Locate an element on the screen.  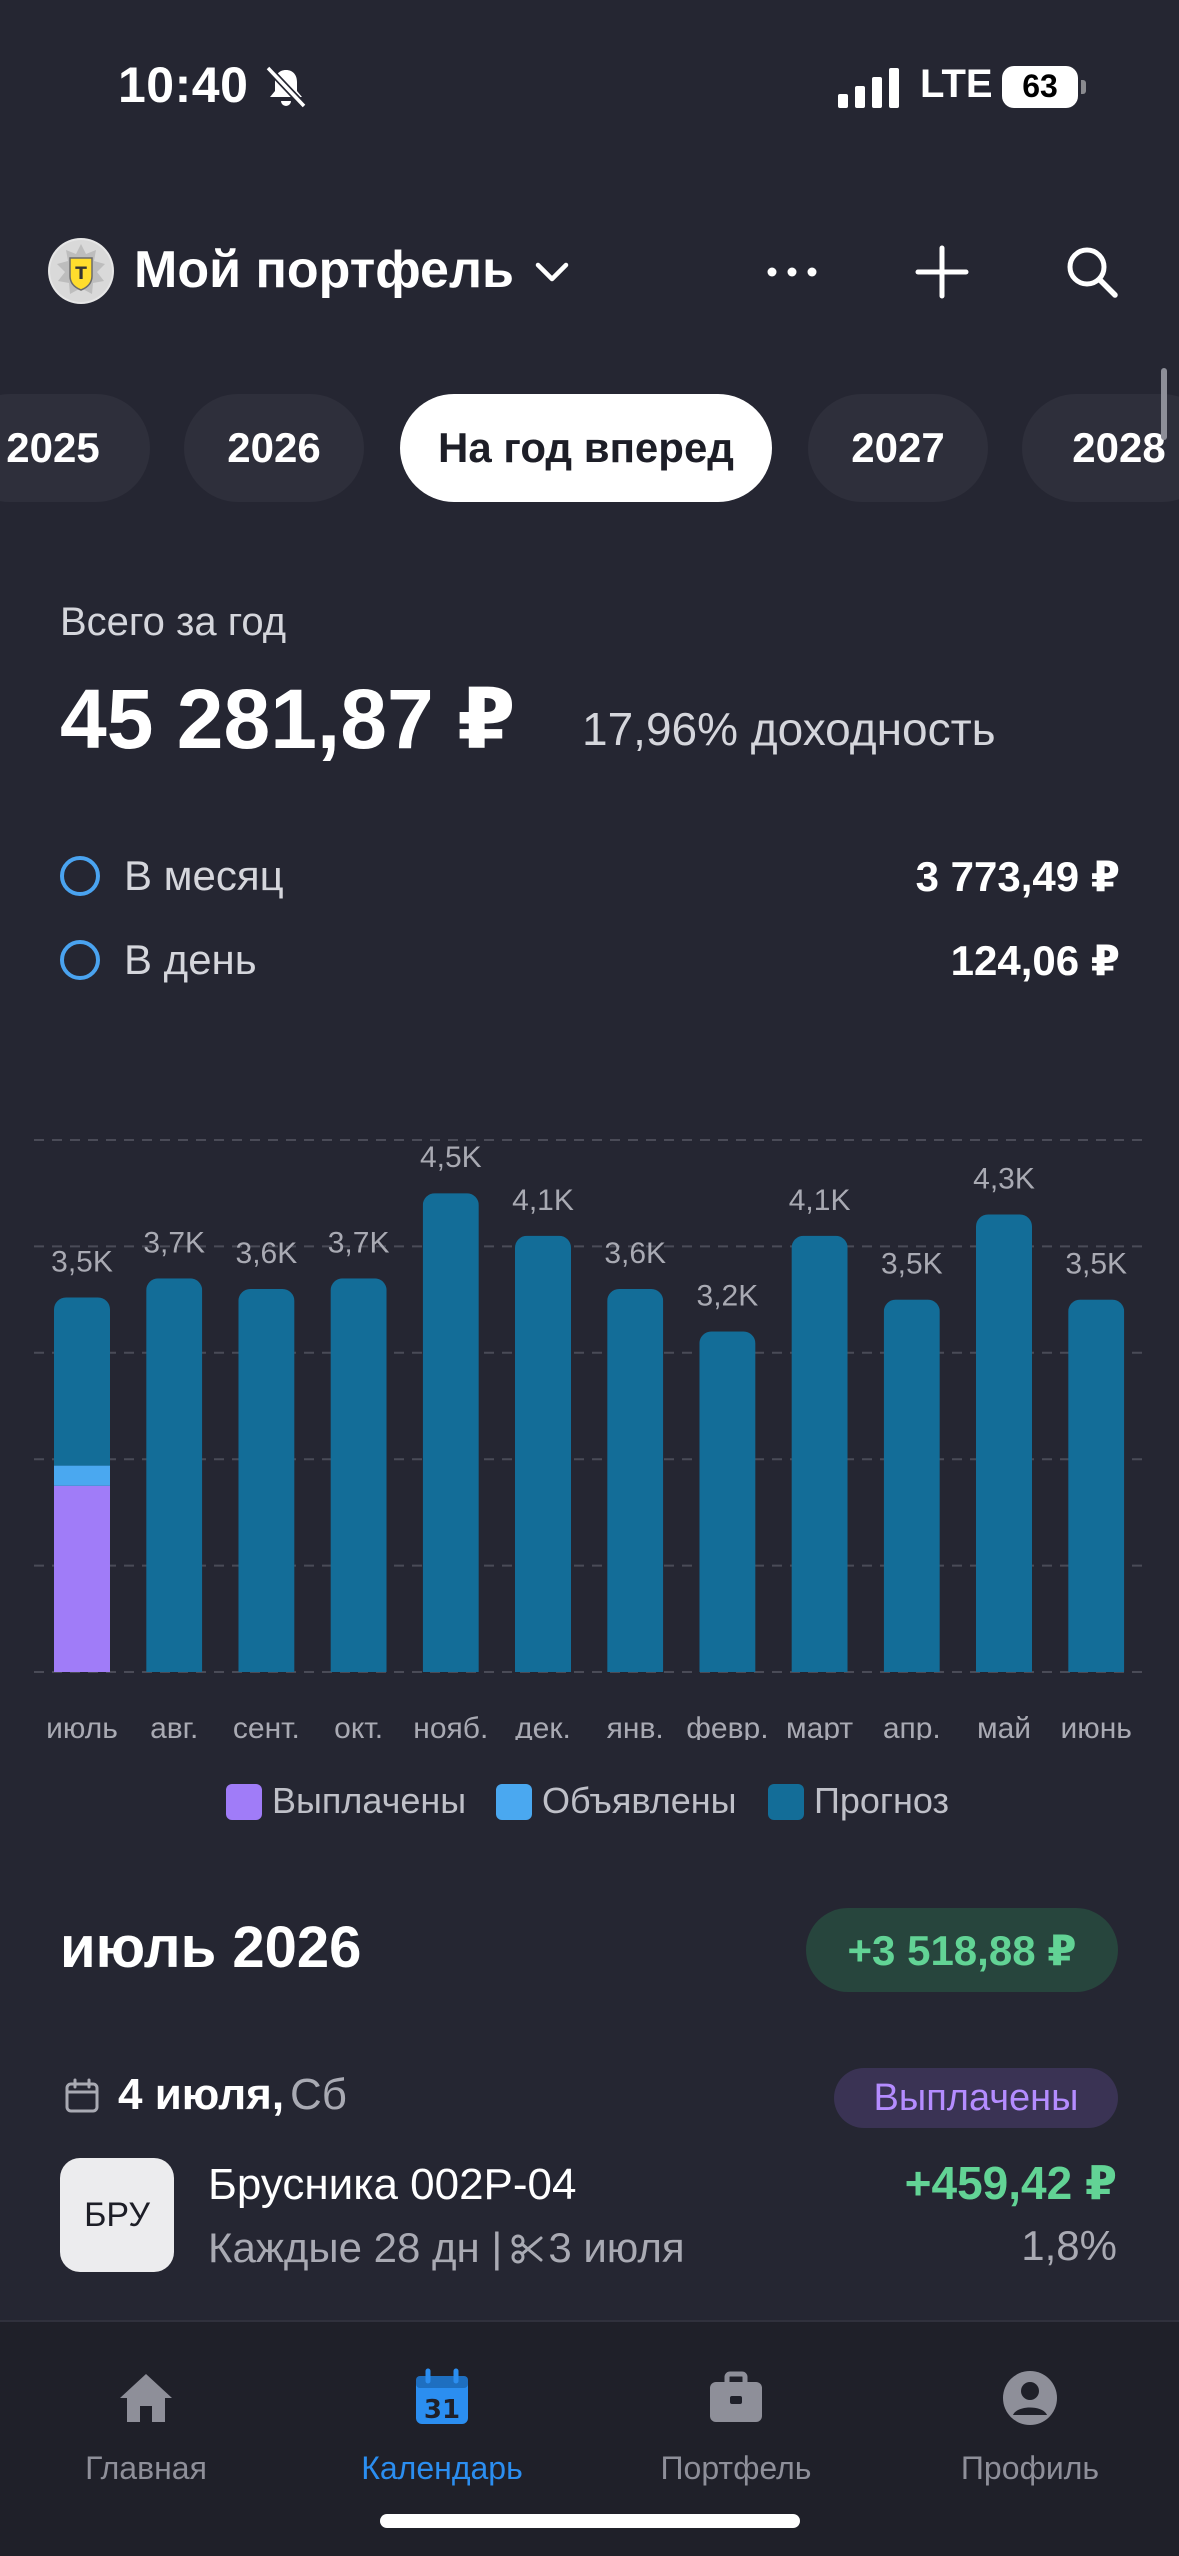
total-label: Всего за год is located at coordinates (173, 622).